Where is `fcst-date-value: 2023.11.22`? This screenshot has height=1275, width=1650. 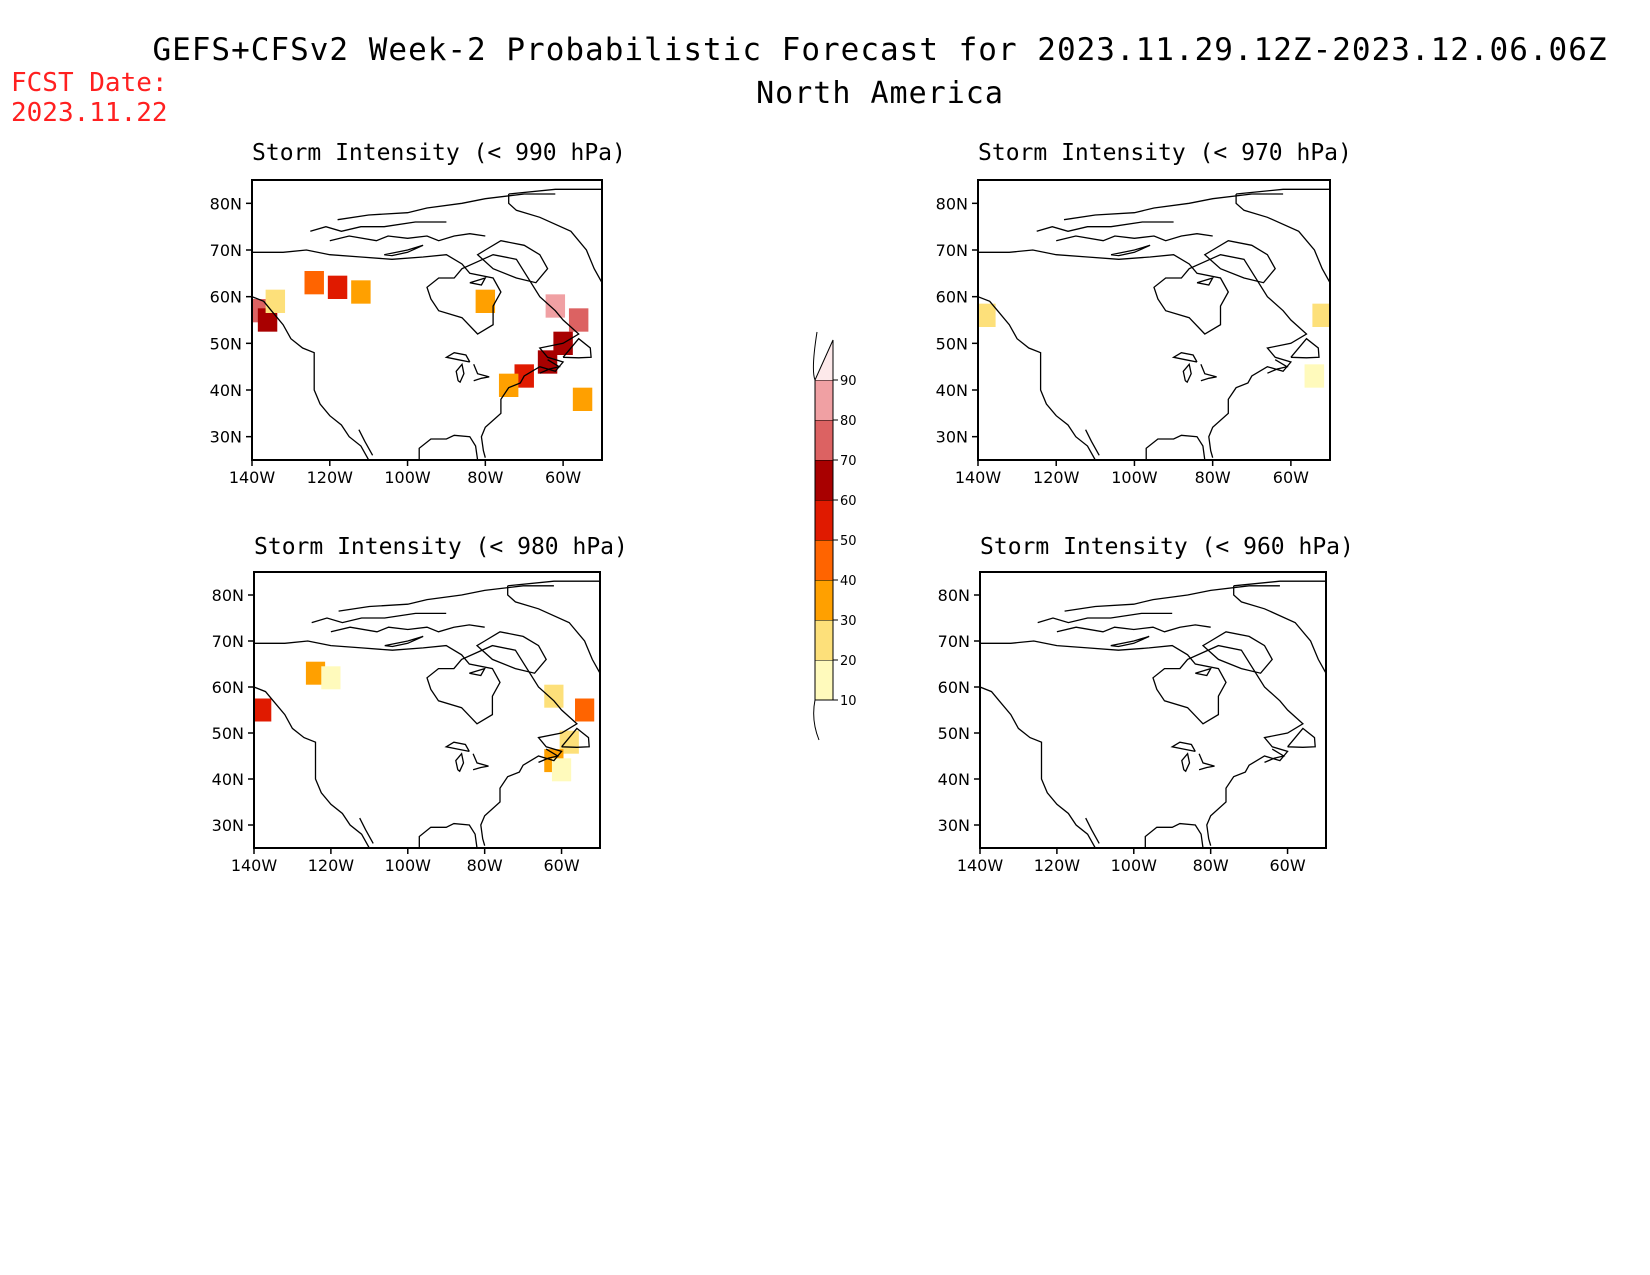 fcst-date-value: 2023.11.22 is located at coordinates (89, 113).